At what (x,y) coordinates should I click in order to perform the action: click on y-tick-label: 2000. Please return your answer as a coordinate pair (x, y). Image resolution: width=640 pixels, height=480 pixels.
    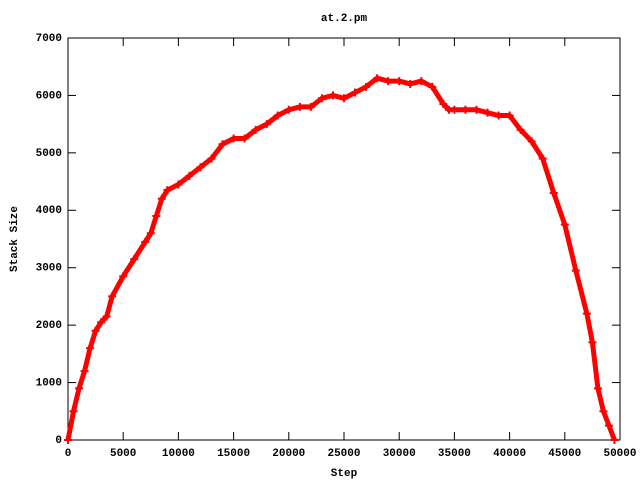
    Looking at the image, I should click on (49, 326).